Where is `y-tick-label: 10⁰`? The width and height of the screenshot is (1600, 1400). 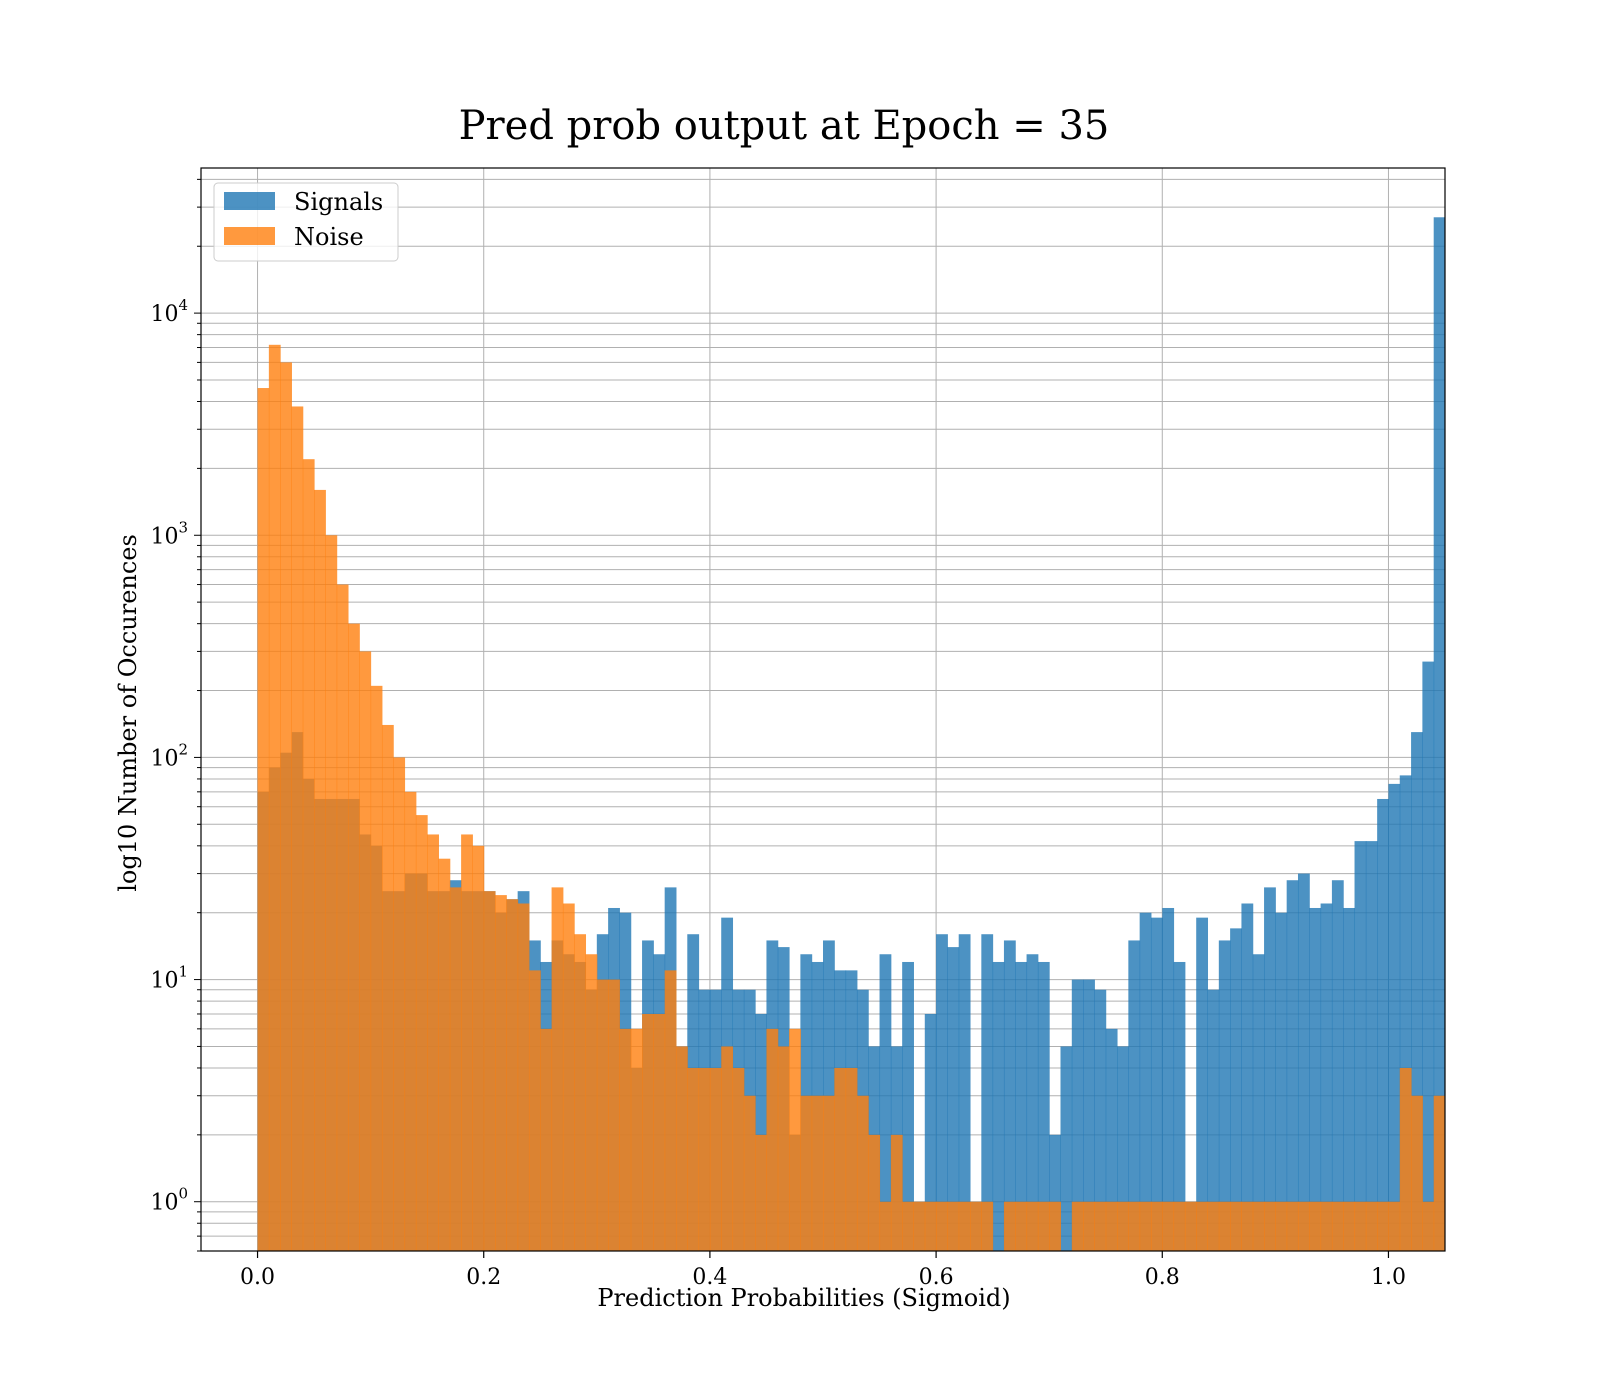 y-tick-label: 10⁰ is located at coordinates (169, 1200).